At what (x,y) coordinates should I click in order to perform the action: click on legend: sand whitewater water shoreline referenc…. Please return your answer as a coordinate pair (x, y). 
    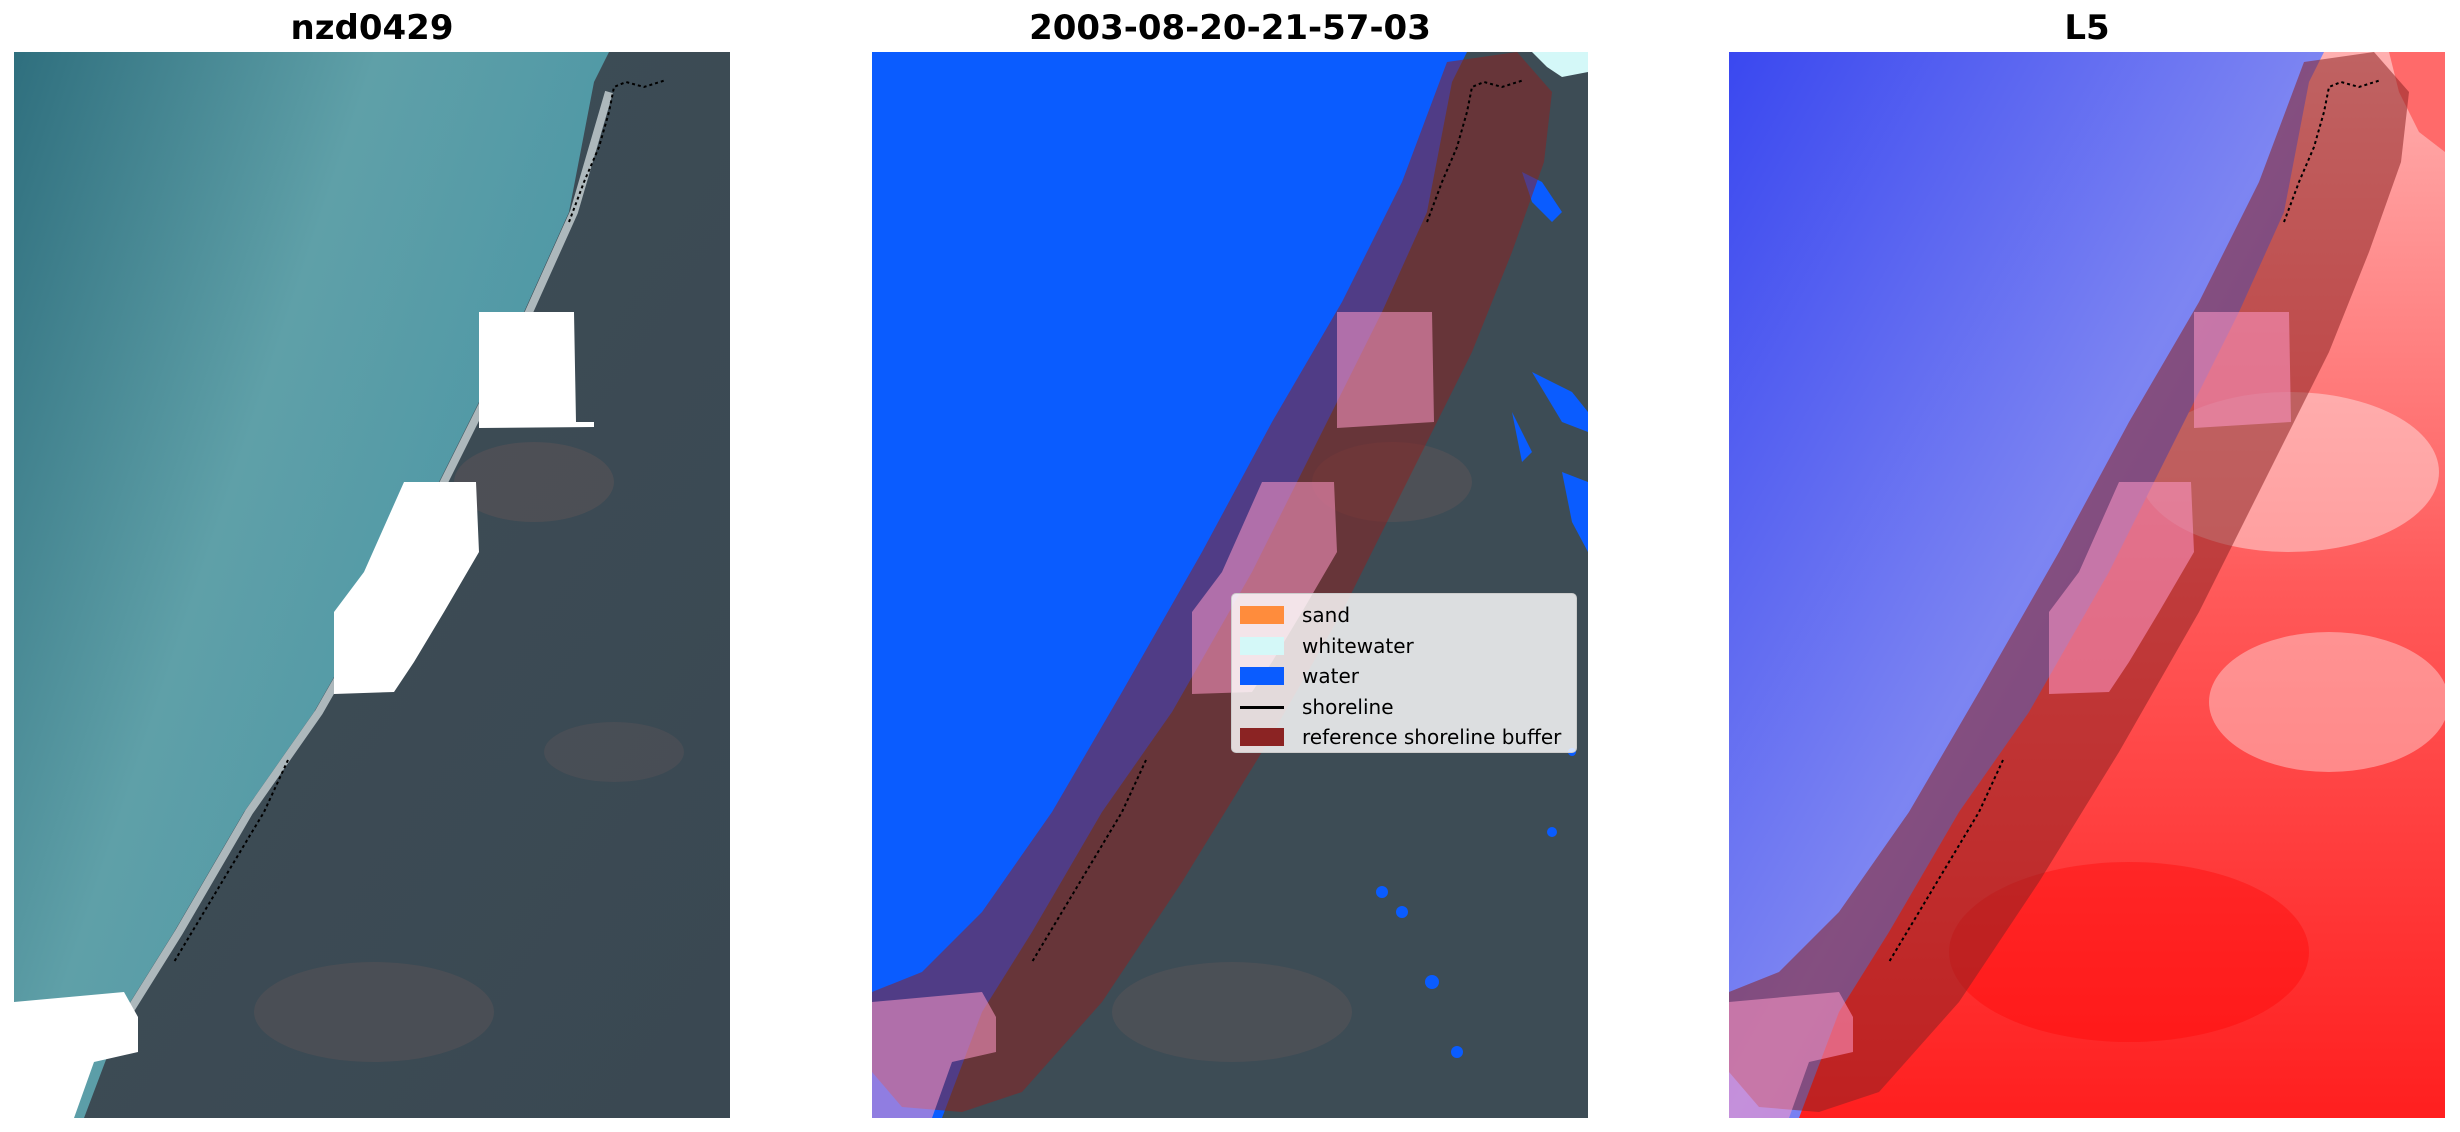
    Looking at the image, I should click on (1404, 673).